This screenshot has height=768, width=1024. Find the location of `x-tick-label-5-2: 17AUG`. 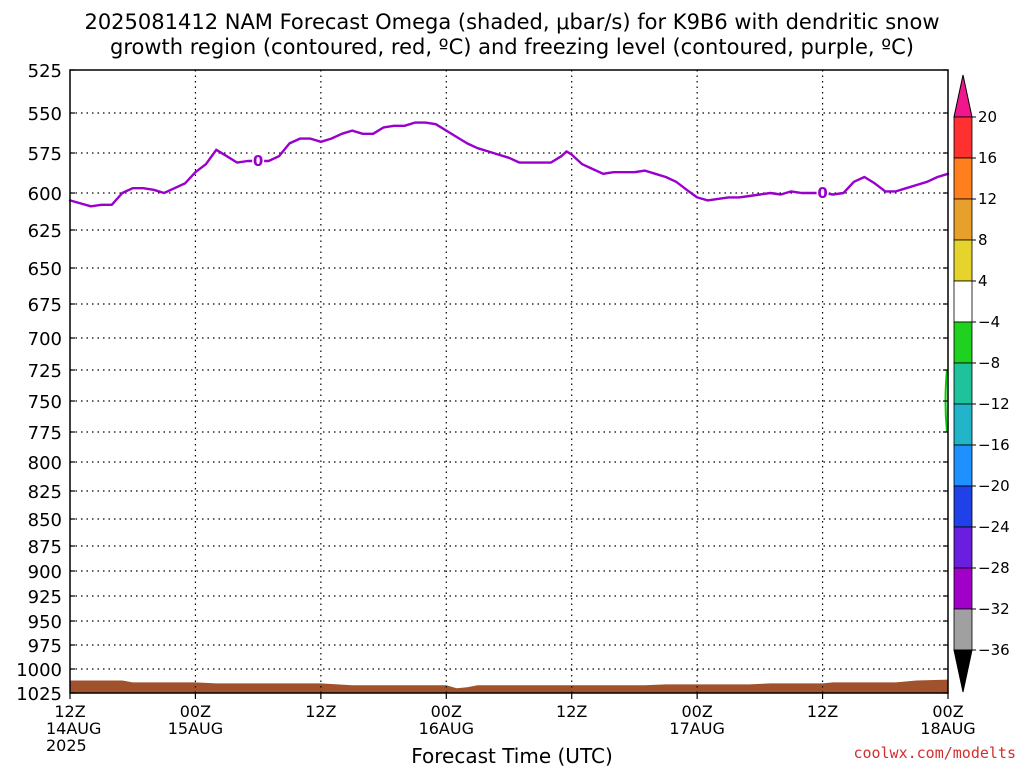

x-tick-label-5-2: 17AUG is located at coordinates (696, 728).